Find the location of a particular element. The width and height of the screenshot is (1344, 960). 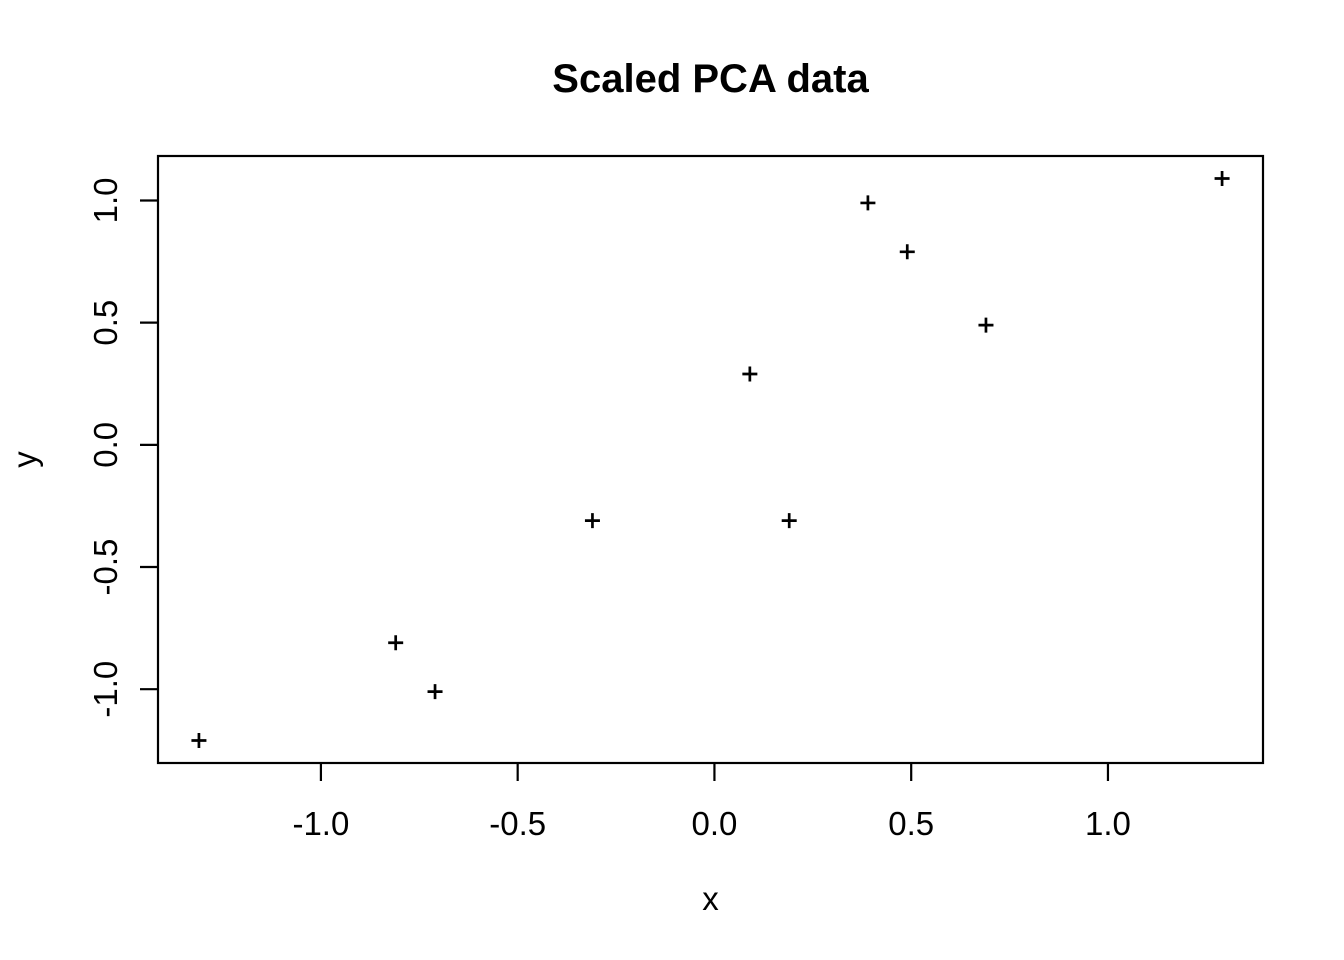

y-tick-label: 0.5 is located at coordinates (105, 323).